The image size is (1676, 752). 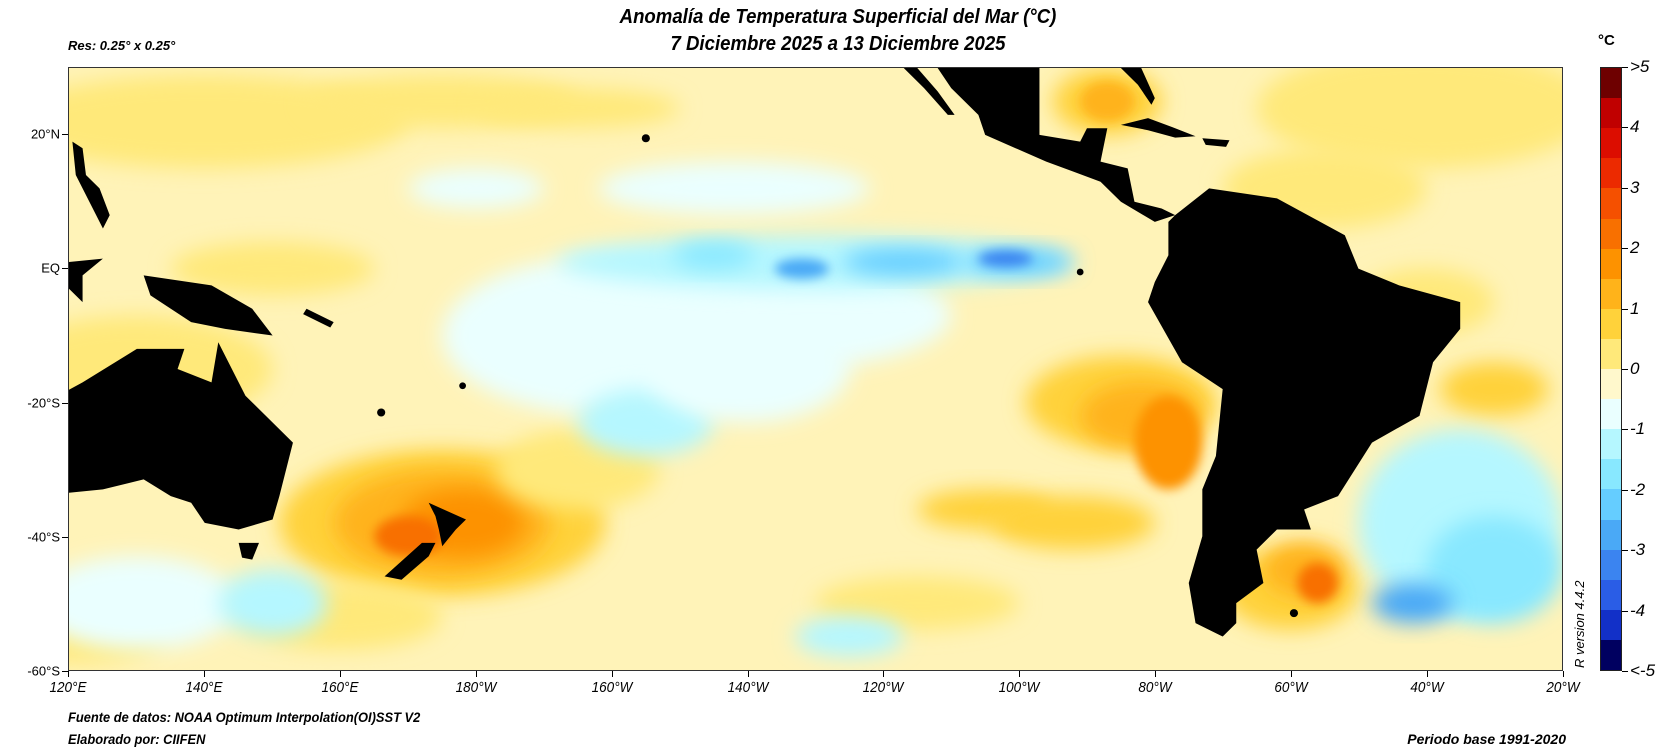 I want to click on land-cuba, so click(x=1158, y=128).